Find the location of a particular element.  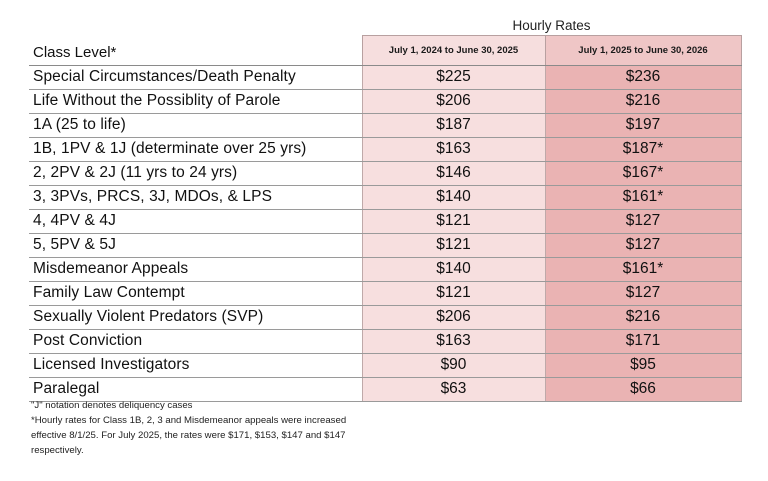

table-row: Family Law Contempt $121 $127 is located at coordinates (385, 293).